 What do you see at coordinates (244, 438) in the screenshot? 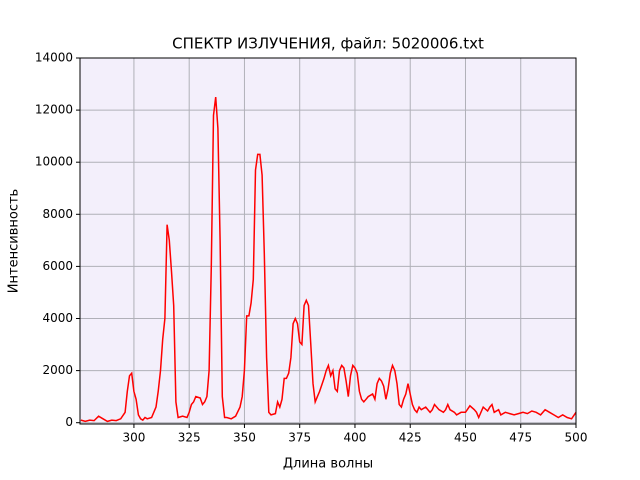
I see `x-tick-label: 350` at bounding box center [244, 438].